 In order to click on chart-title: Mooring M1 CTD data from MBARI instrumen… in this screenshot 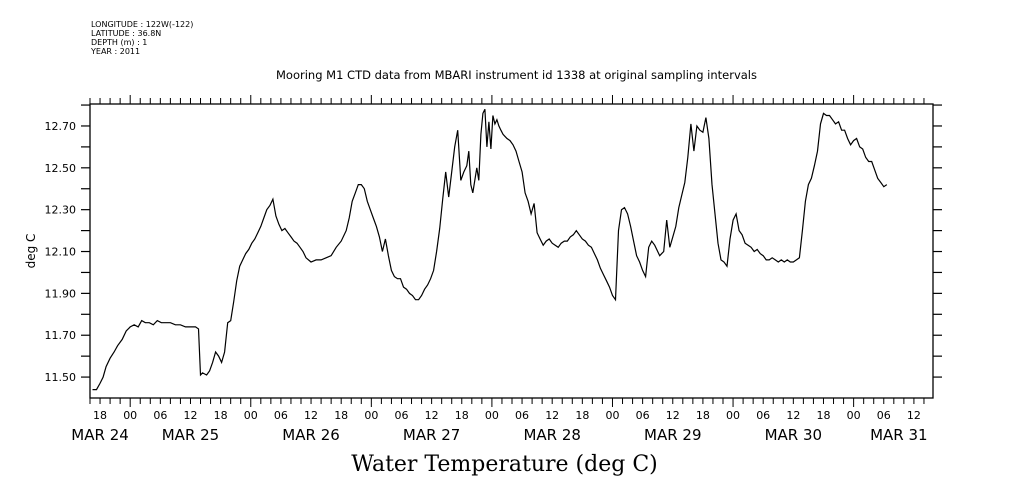, I will do `click(516, 75)`.